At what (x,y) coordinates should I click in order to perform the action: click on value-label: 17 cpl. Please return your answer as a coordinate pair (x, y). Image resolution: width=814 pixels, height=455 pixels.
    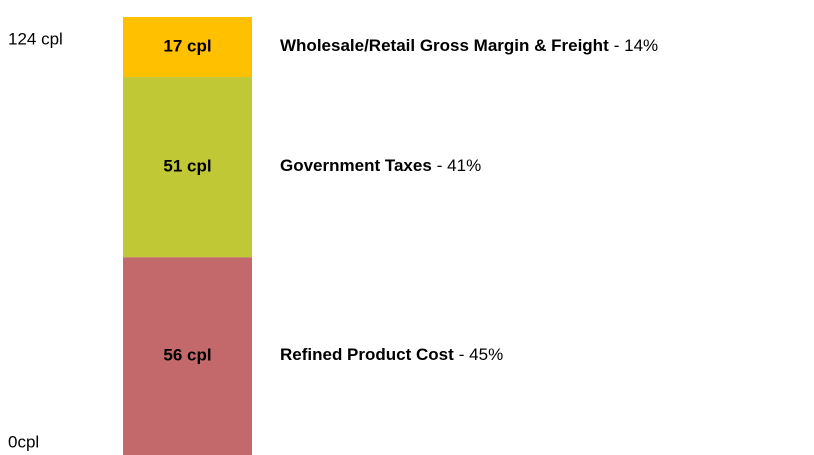
    Looking at the image, I should click on (187, 46).